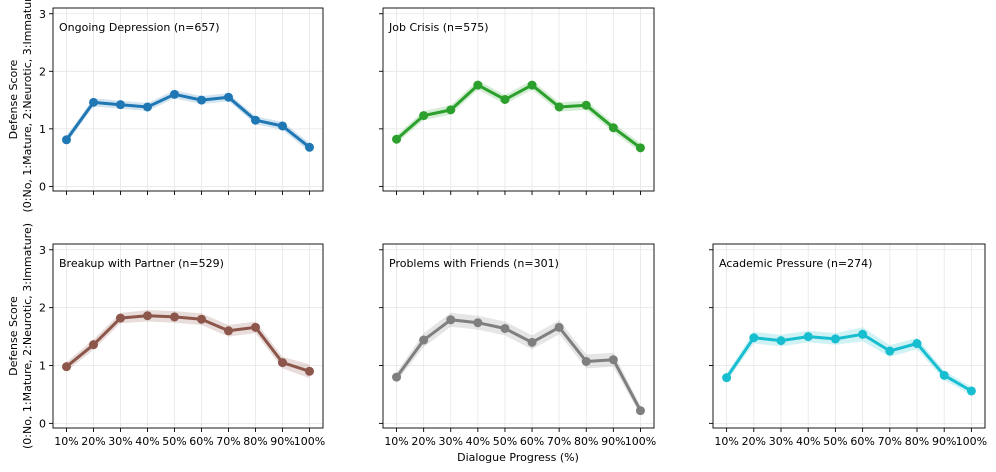  What do you see at coordinates (532, 85) in the screenshot?
I see `panel-2-point-60pct` at bounding box center [532, 85].